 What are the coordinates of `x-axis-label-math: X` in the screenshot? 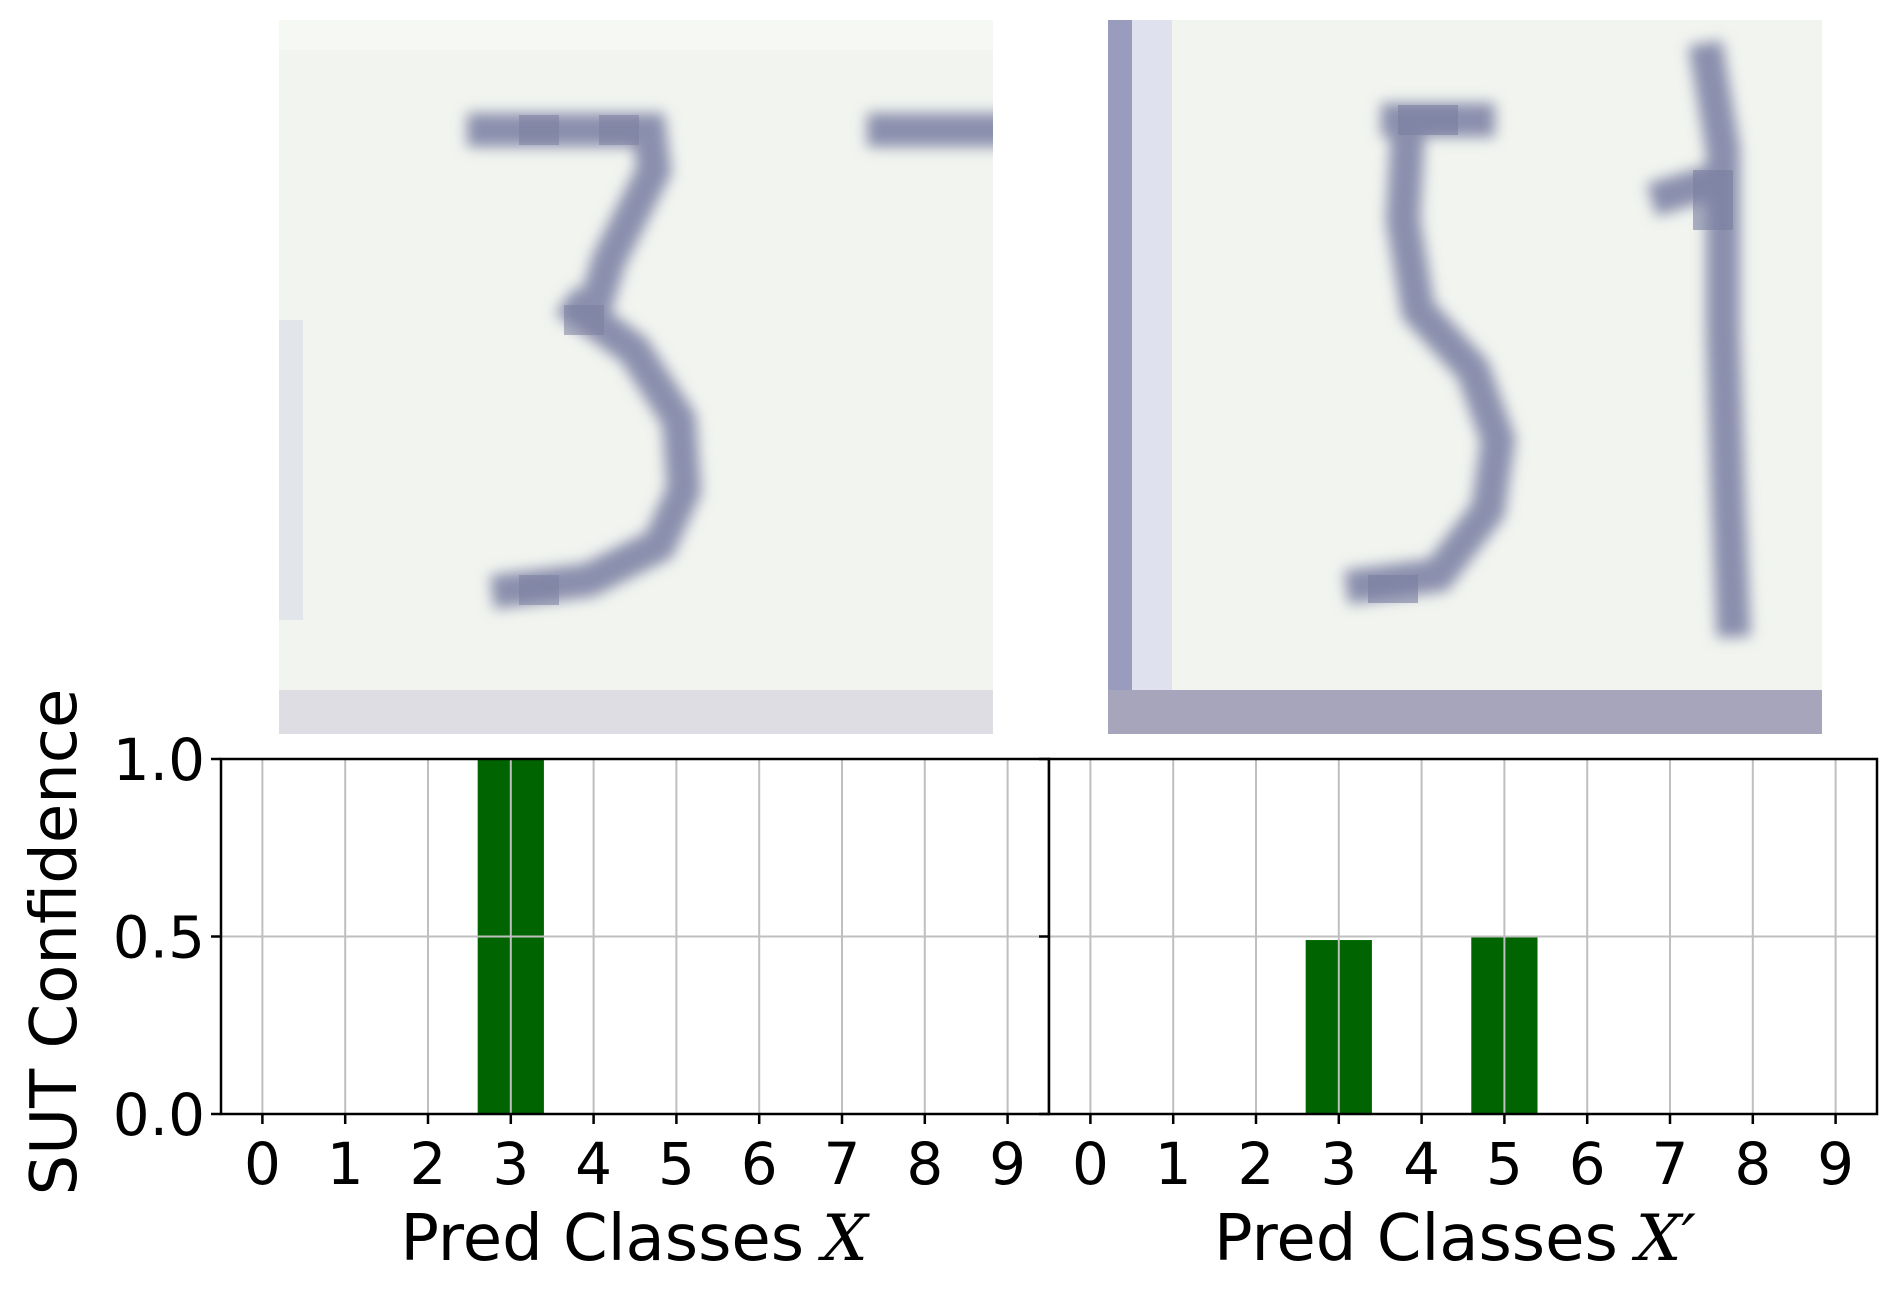 It's located at (843, 1239).